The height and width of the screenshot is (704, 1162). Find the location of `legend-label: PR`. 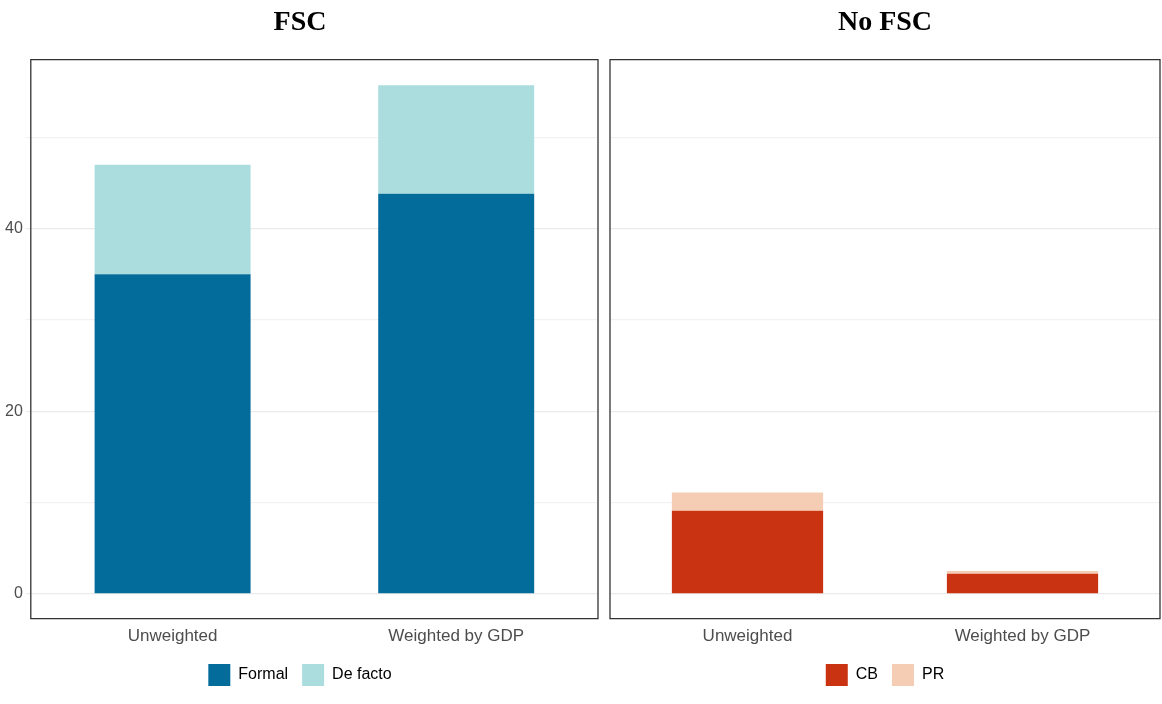

legend-label: PR is located at coordinates (933, 674).